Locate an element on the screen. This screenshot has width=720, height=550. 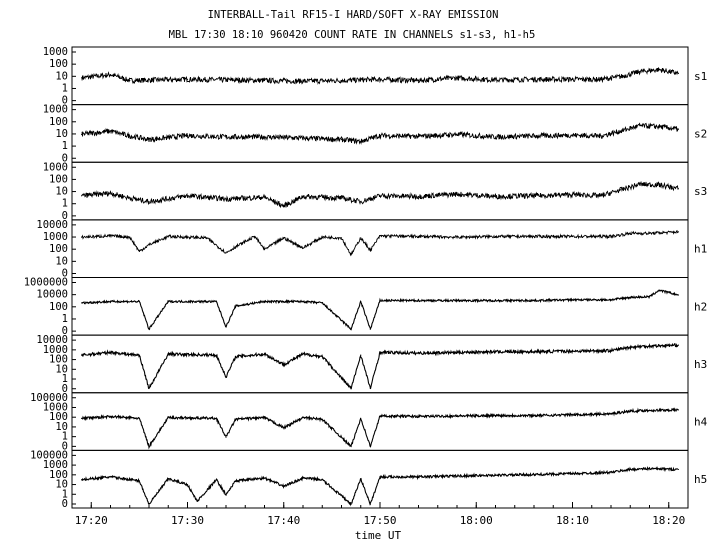
panel-frame is located at coordinates (380, 479).